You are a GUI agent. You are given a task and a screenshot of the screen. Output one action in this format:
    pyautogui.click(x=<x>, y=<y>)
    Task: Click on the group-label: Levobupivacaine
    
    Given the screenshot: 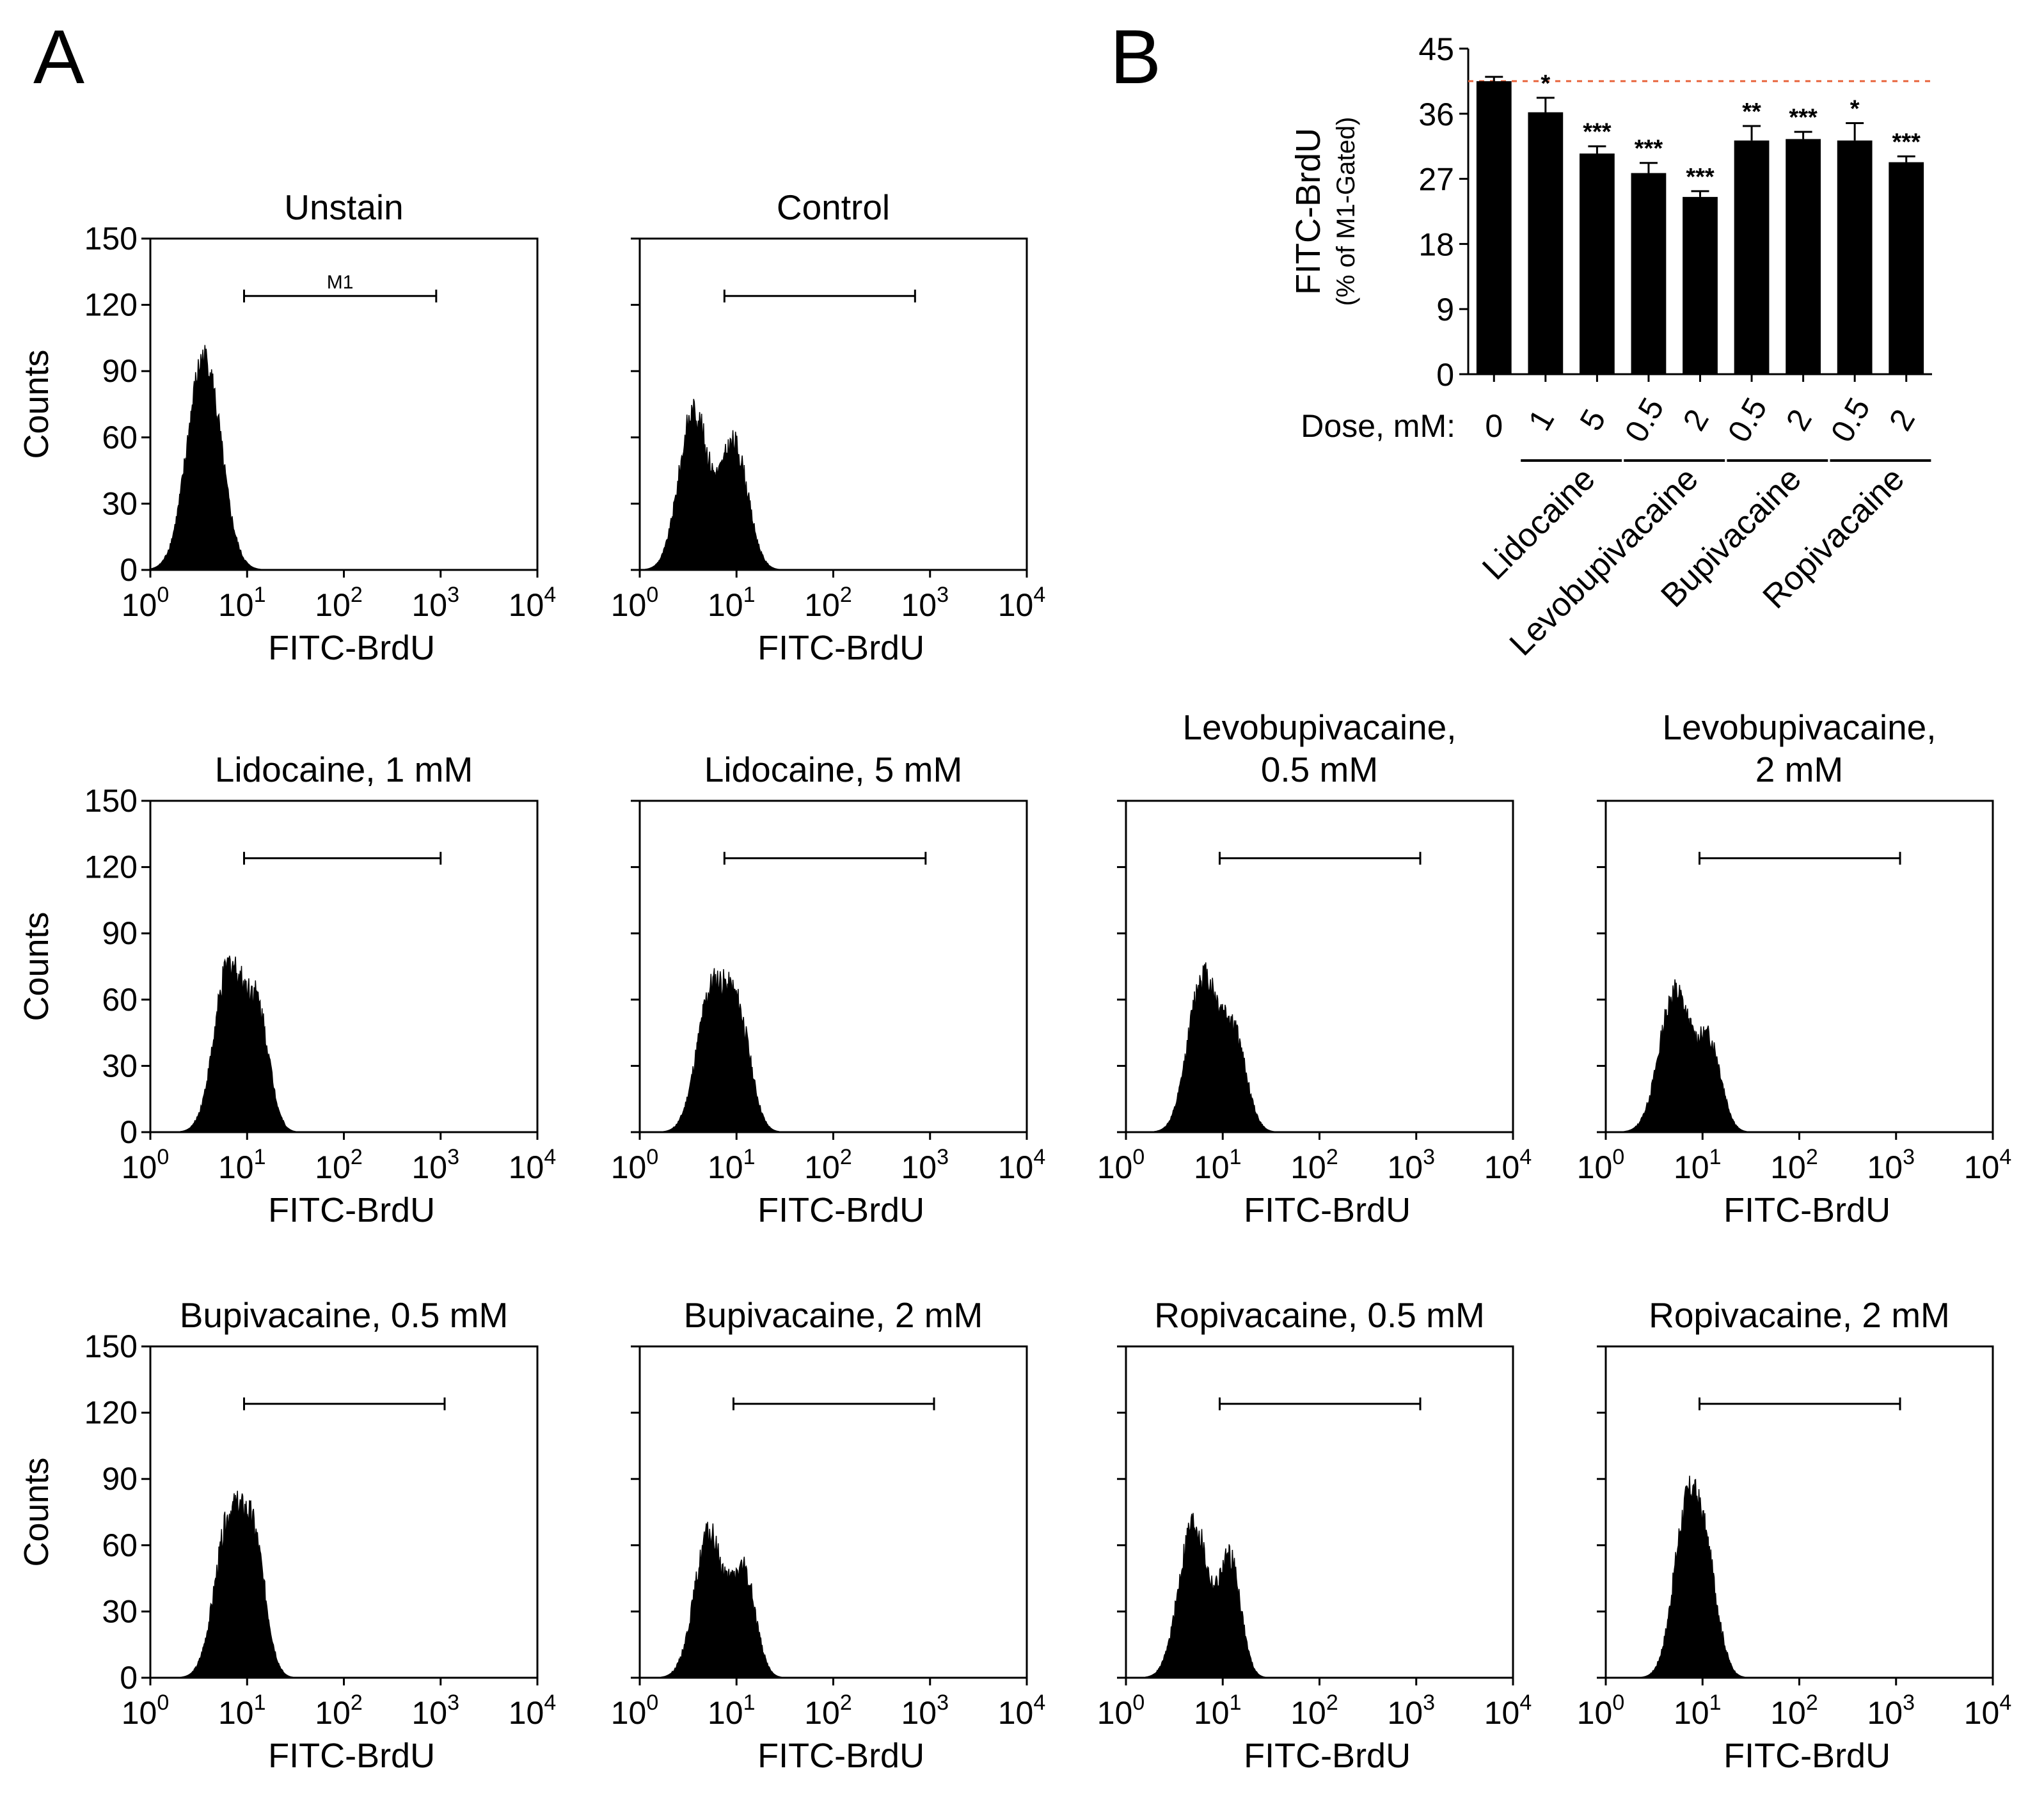 What is the action you would take?
    pyautogui.click(x=1604, y=561)
    